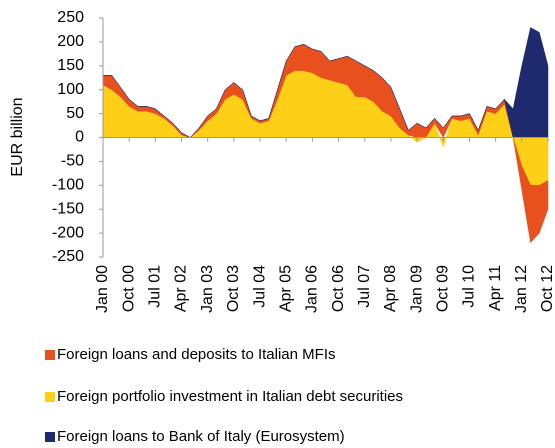  What do you see at coordinates (72, 161) in the screenshot?
I see `y-tick-label: -50` at bounding box center [72, 161].